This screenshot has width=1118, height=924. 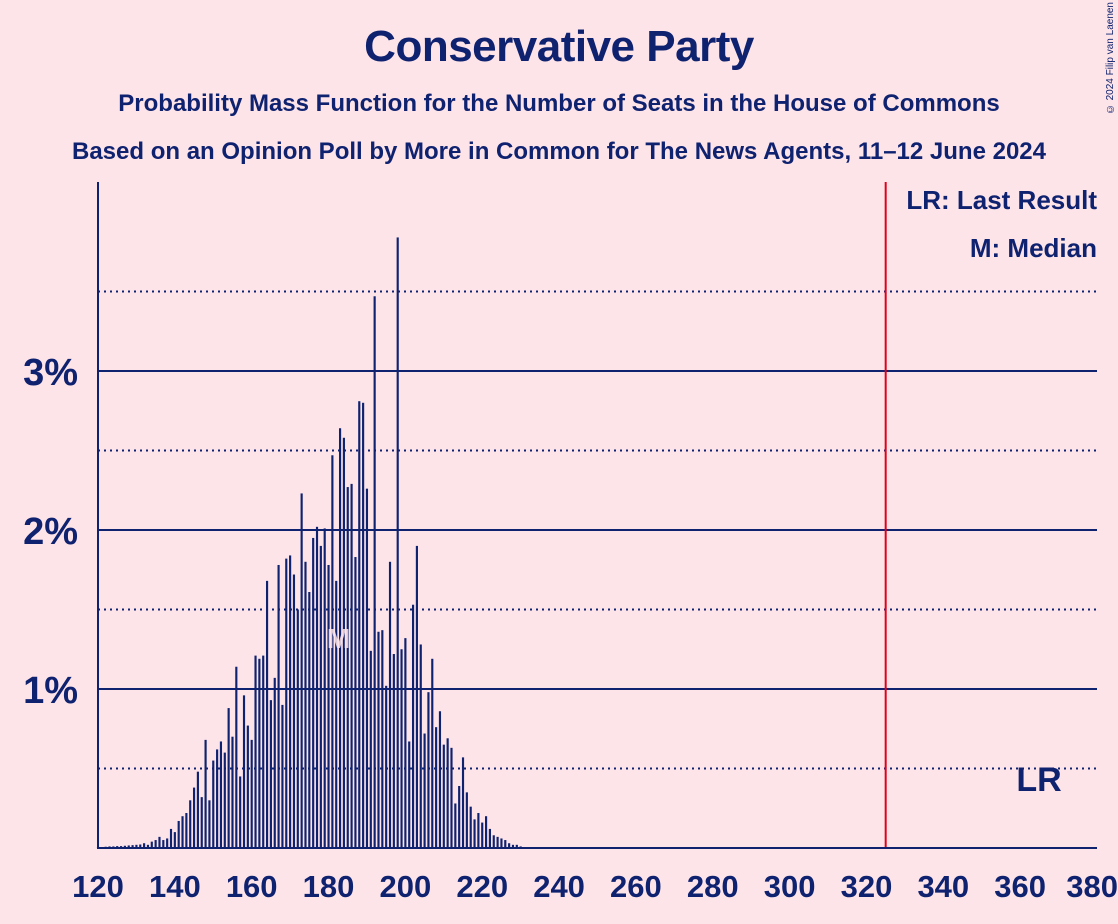 I want to click on legend-median: M: Median, so click(x=1033, y=248).